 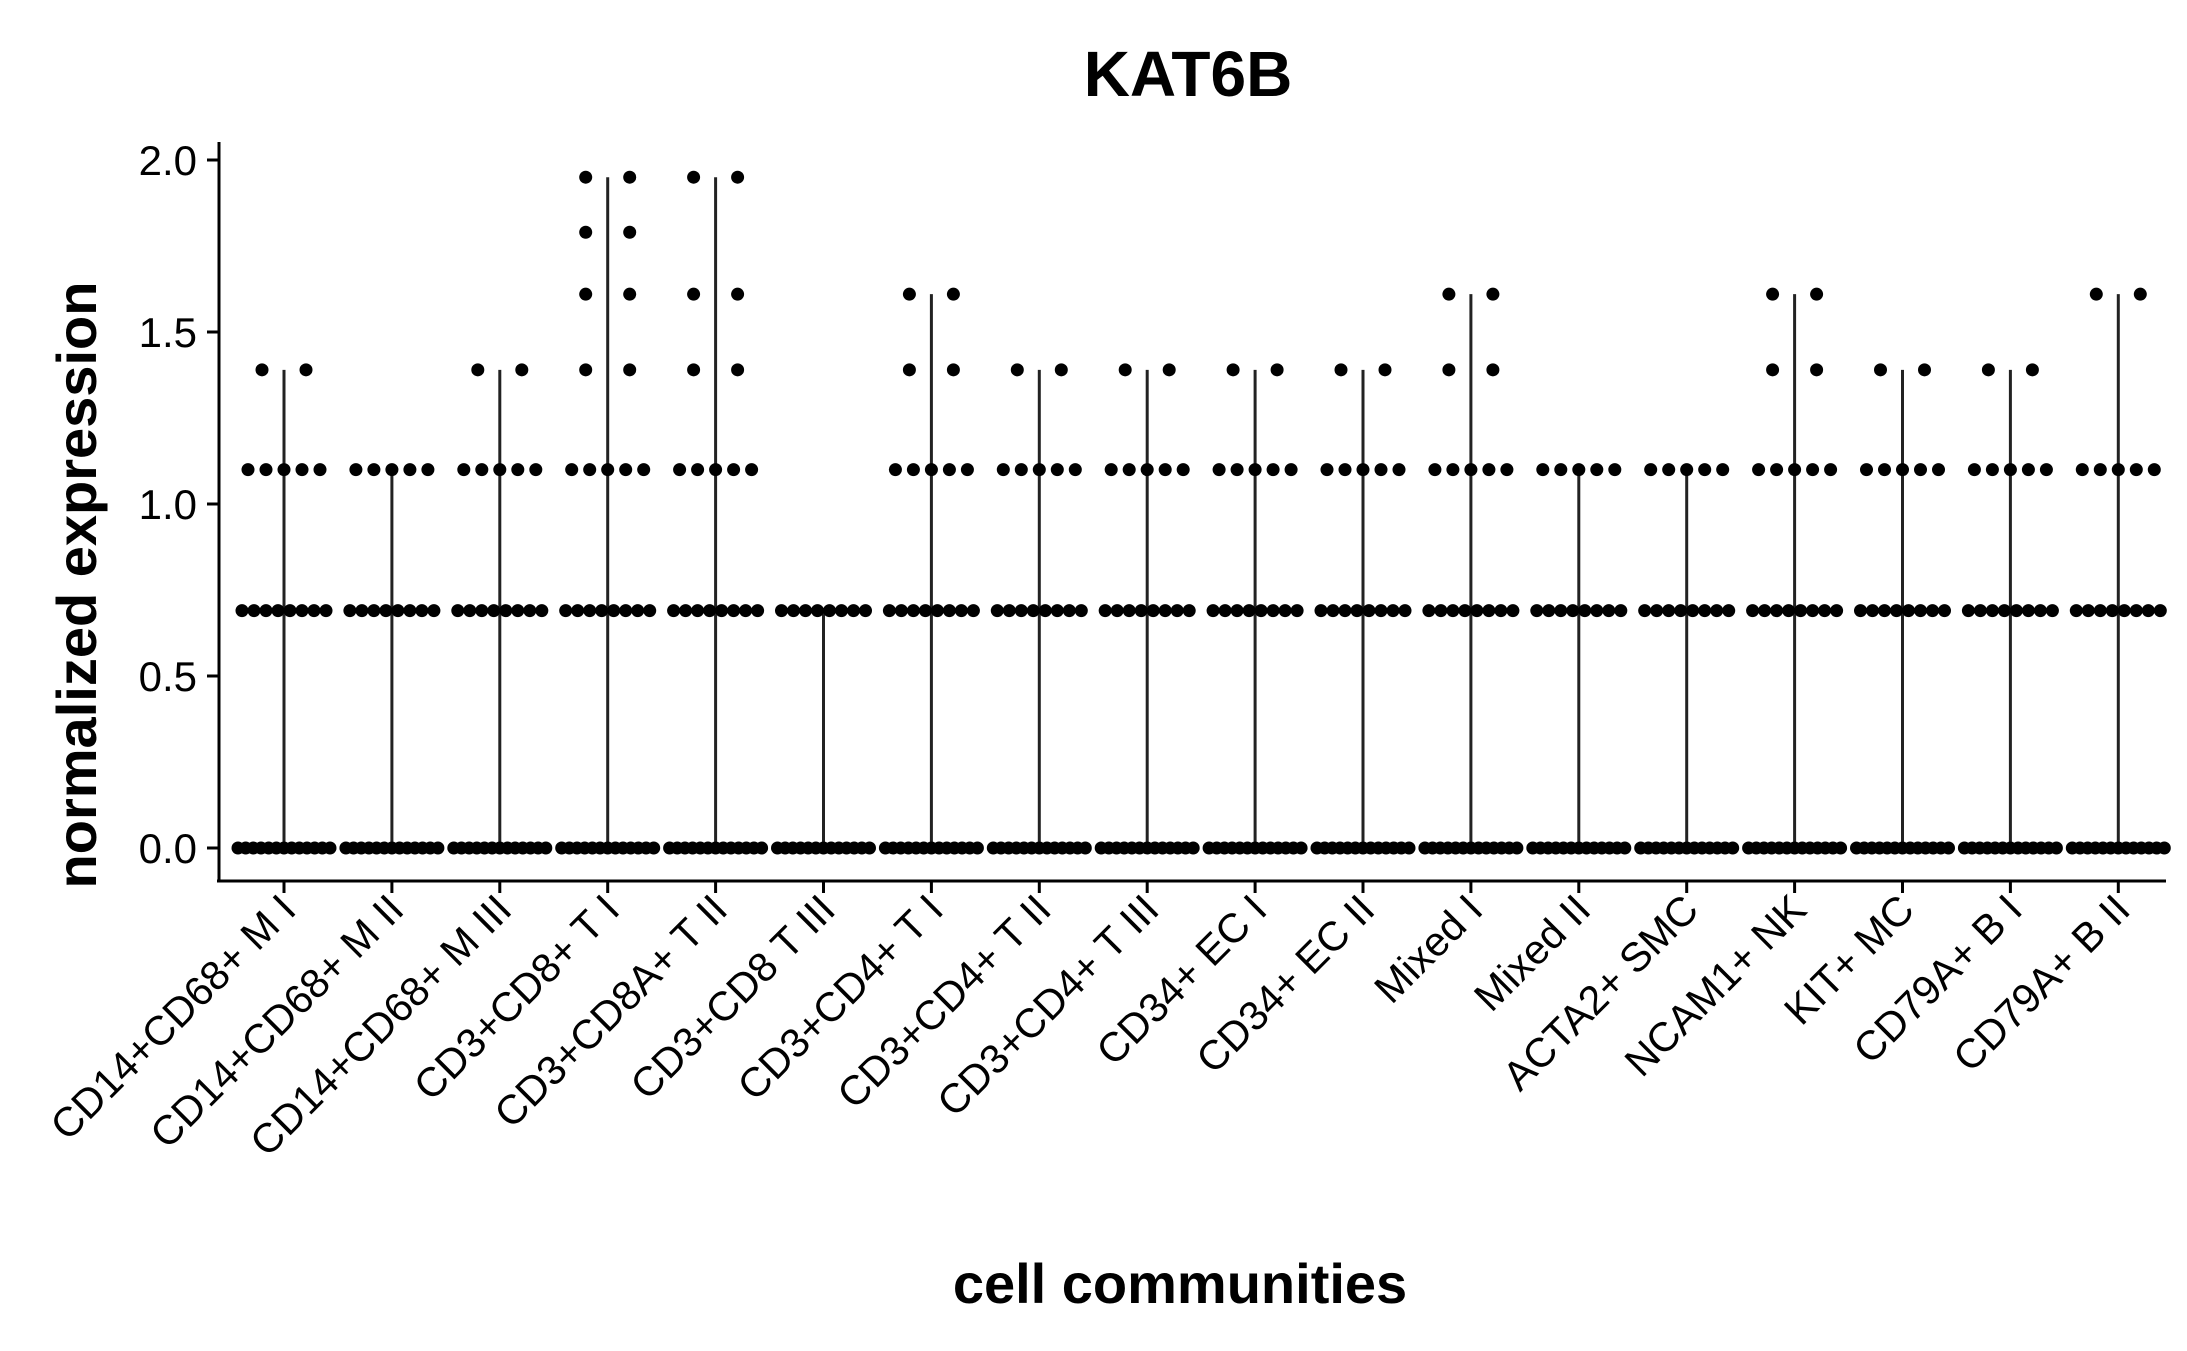 I want to click on y-tick-label: 1.5, so click(x=168, y=332).